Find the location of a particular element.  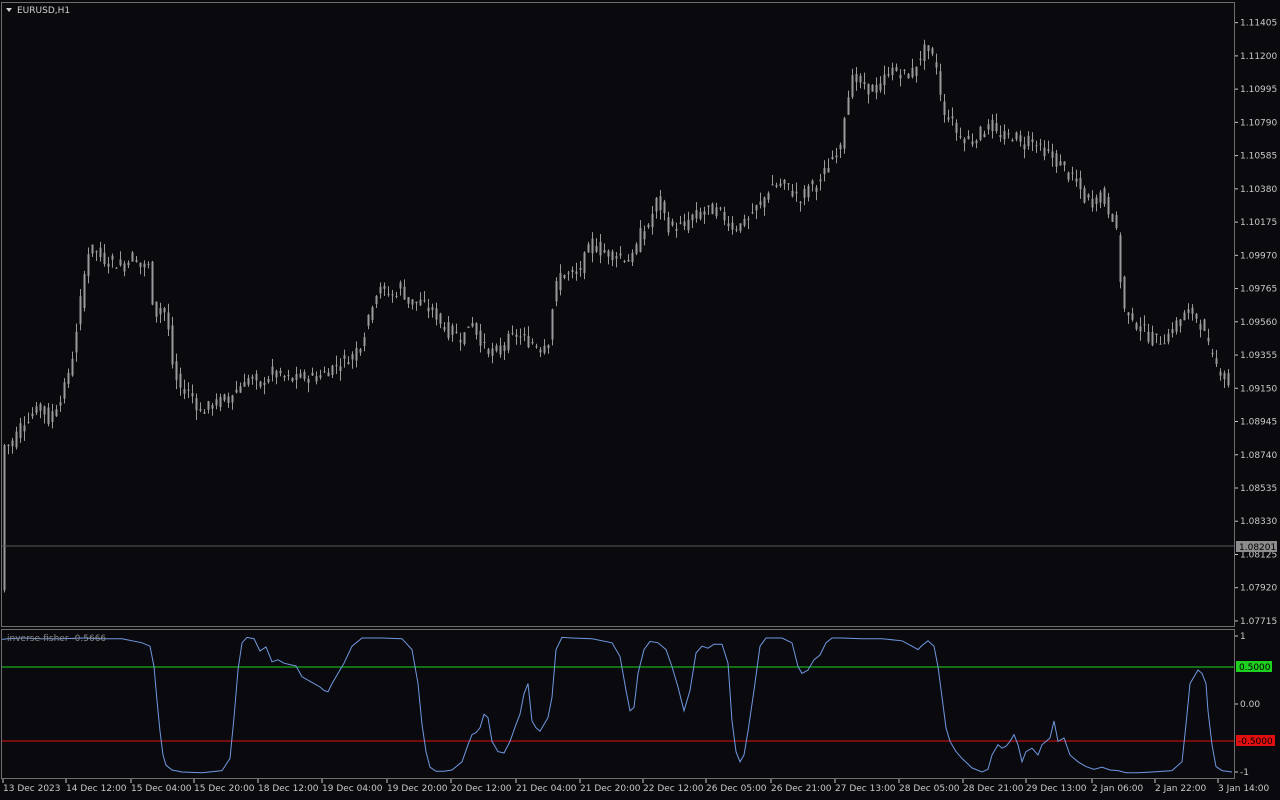

price-axis-label: 1.09970 is located at coordinates (1258, 256).